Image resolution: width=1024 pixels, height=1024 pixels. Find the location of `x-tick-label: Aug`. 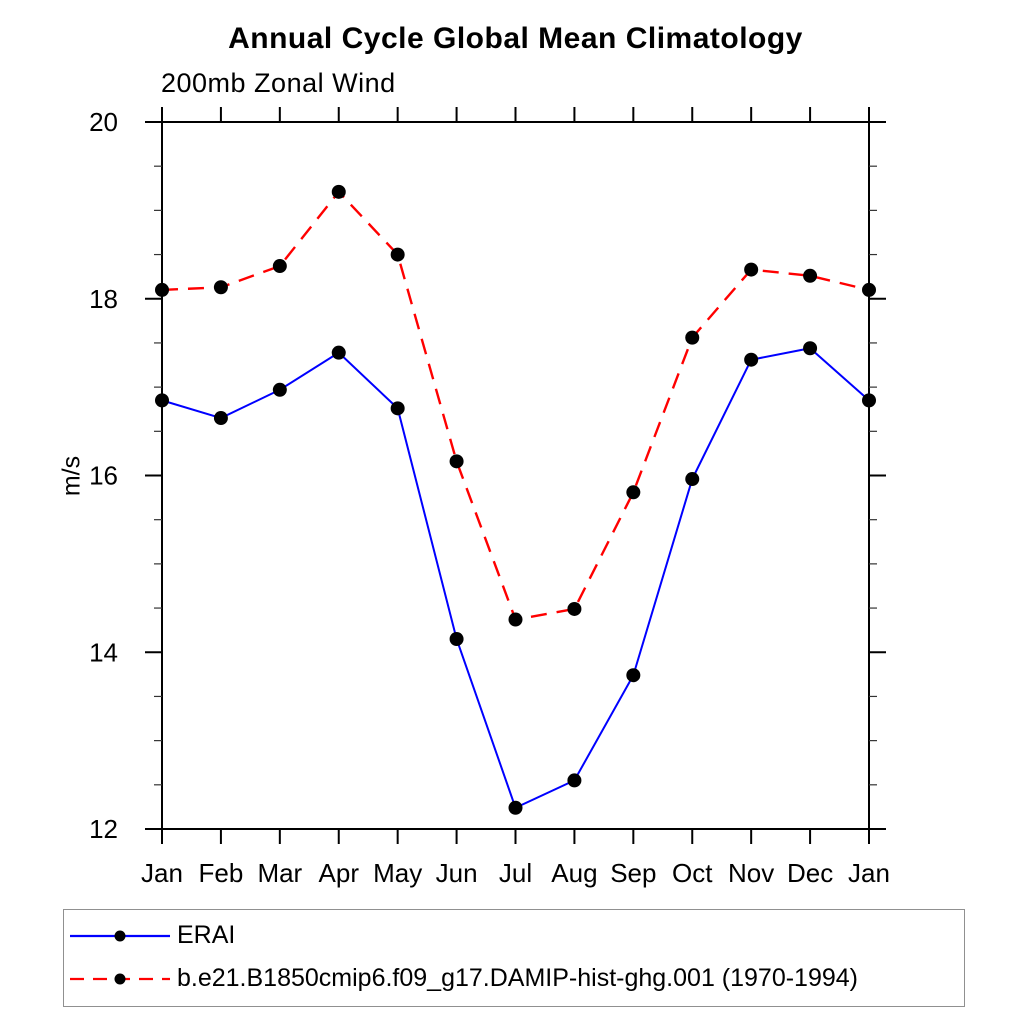

x-tick-label: Aug is located at coordinates (574, 873).